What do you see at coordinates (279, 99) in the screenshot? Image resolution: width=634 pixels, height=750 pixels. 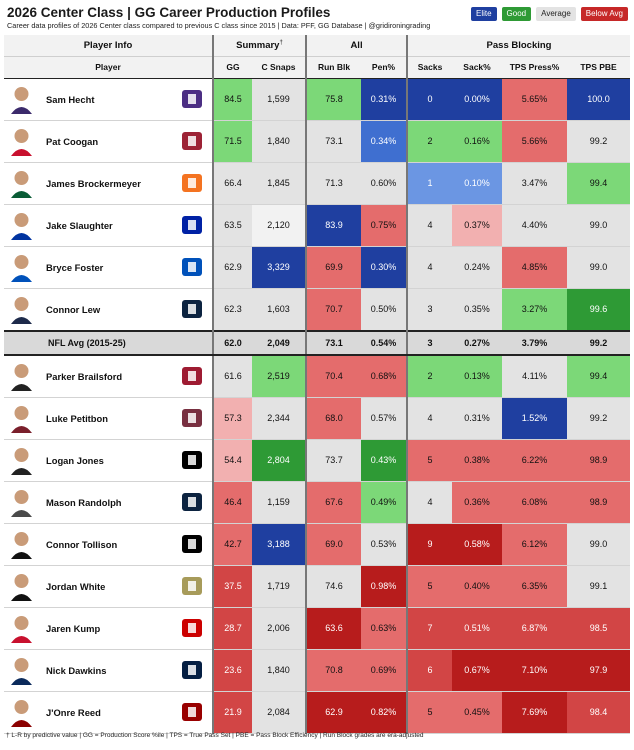 I see `cell-c-snaps: 1,599` at bounding box center [279, 99].